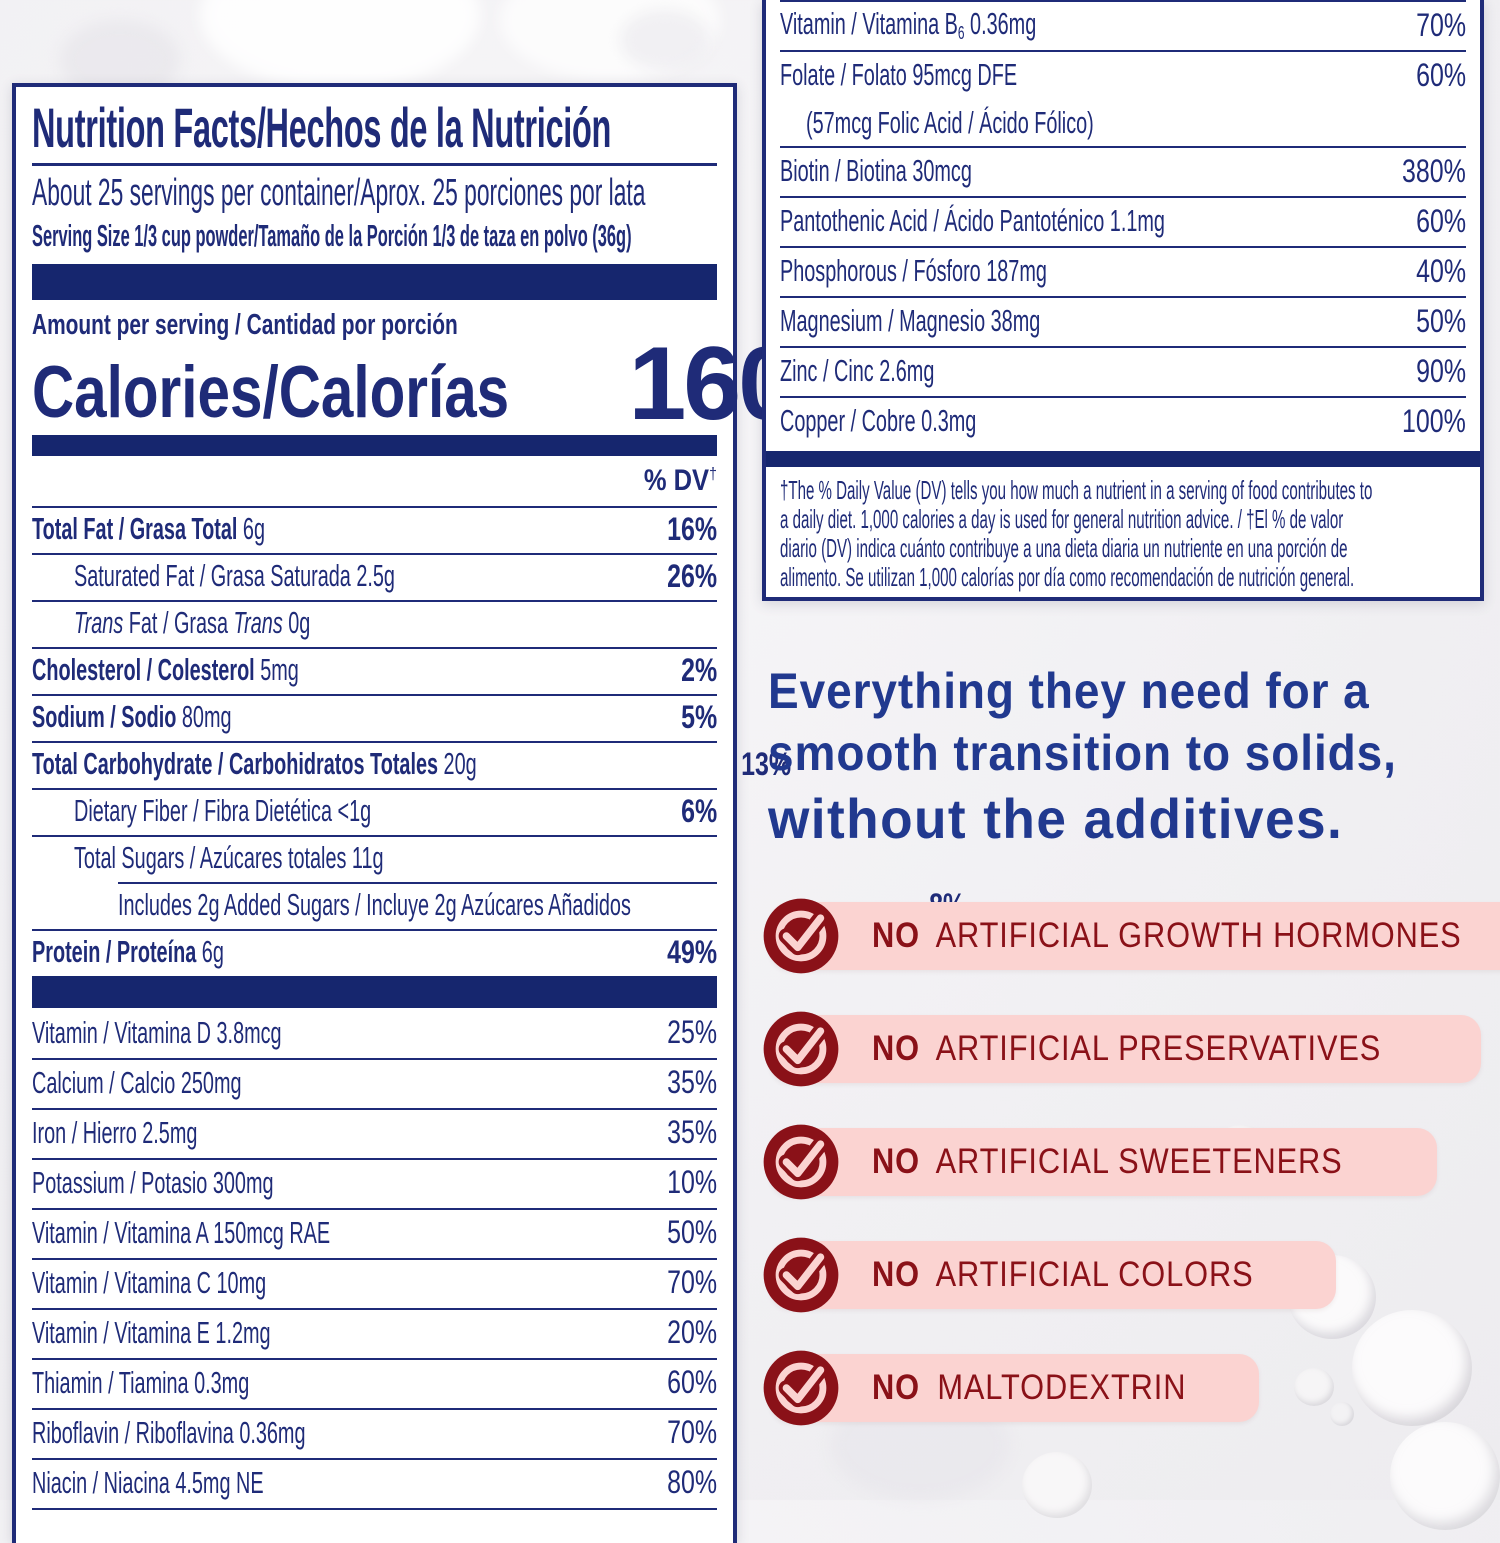 This screenshot has width=1500, height=1543. I want to click on table-row: Vitamin / Vitamina A 150mcg RAE 50%, so click(374, 1232).